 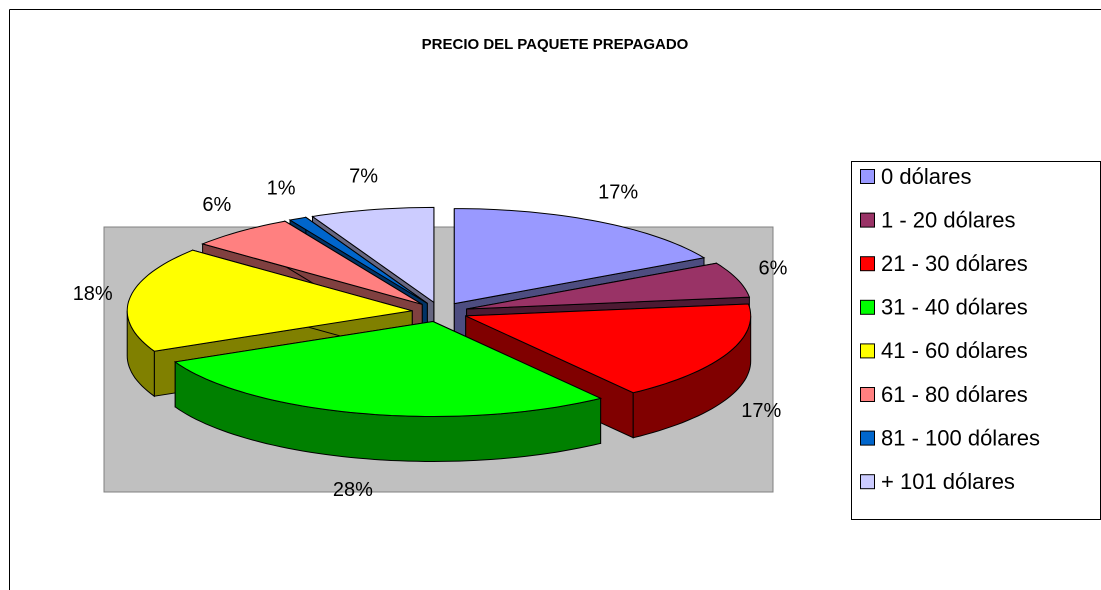 What do you see at coordinates (281, 188) in the screenshot?
I see `data-label: 1%` at bounding box center [281, 188].